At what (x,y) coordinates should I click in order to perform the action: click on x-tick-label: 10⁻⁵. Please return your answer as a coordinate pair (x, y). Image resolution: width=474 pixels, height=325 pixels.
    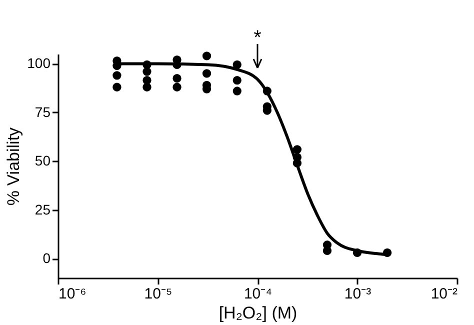
    Looking at the image, I should click on (158, 294).